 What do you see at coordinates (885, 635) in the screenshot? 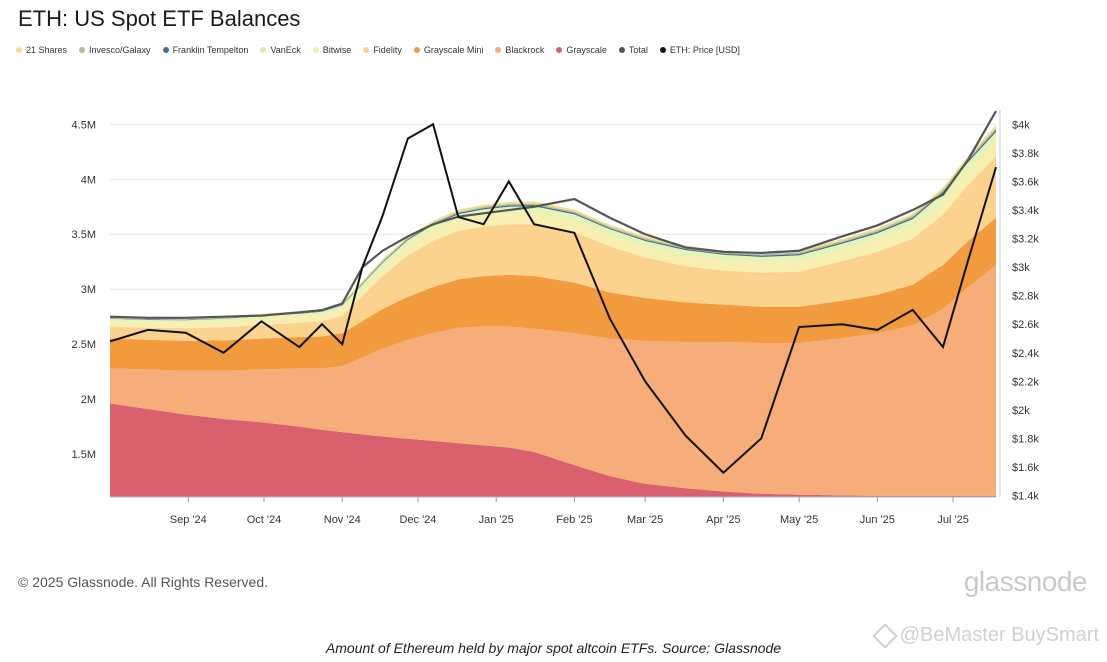
I see `diamond-icon` at bounding box center [885, 635].